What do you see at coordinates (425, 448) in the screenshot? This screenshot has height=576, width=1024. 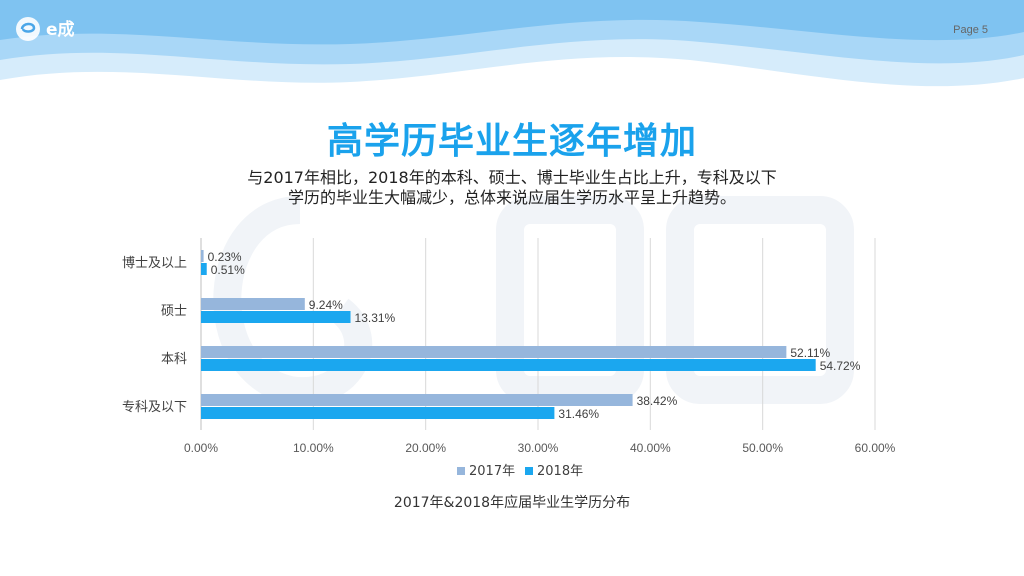 I see `x-tick-label: 20.00%` at bounding box center [425, 448].